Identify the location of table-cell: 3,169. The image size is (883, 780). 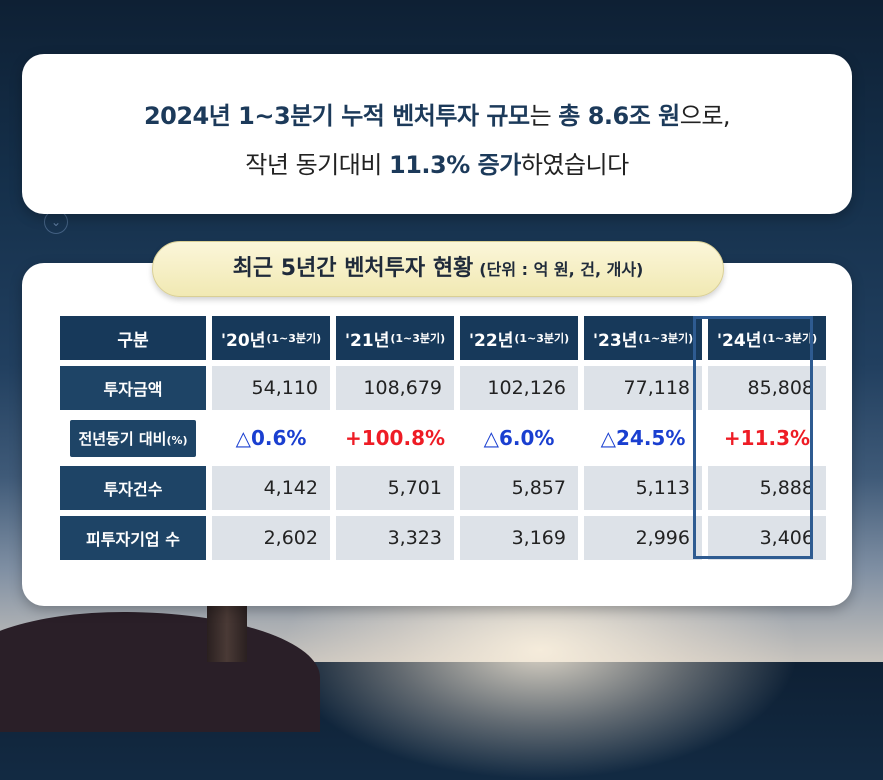
(519, 538).